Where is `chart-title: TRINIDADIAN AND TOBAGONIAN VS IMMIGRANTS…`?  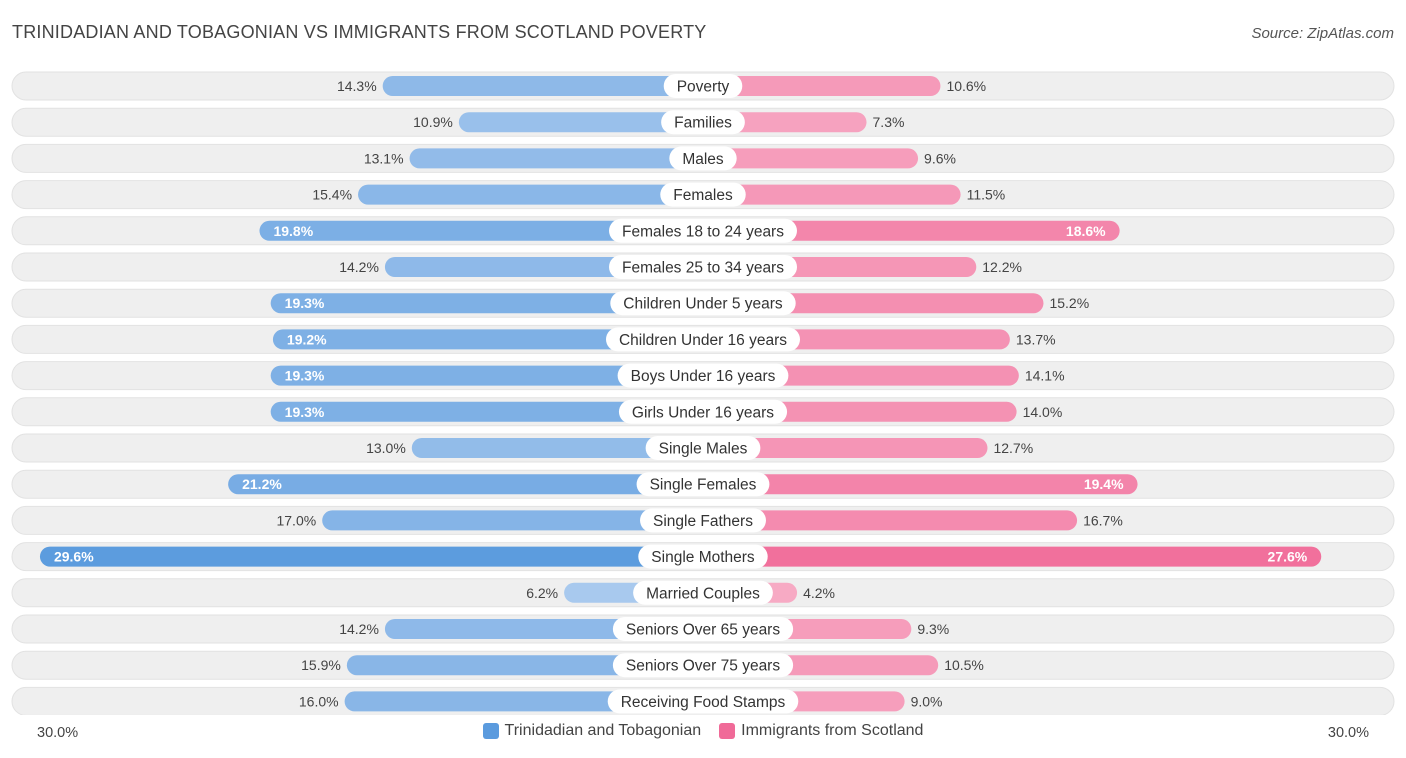 chart-title: TRINIDADIAN AND TOBAGONIAN VS IMMIGRANTS… is located at coordinates (359, 32).